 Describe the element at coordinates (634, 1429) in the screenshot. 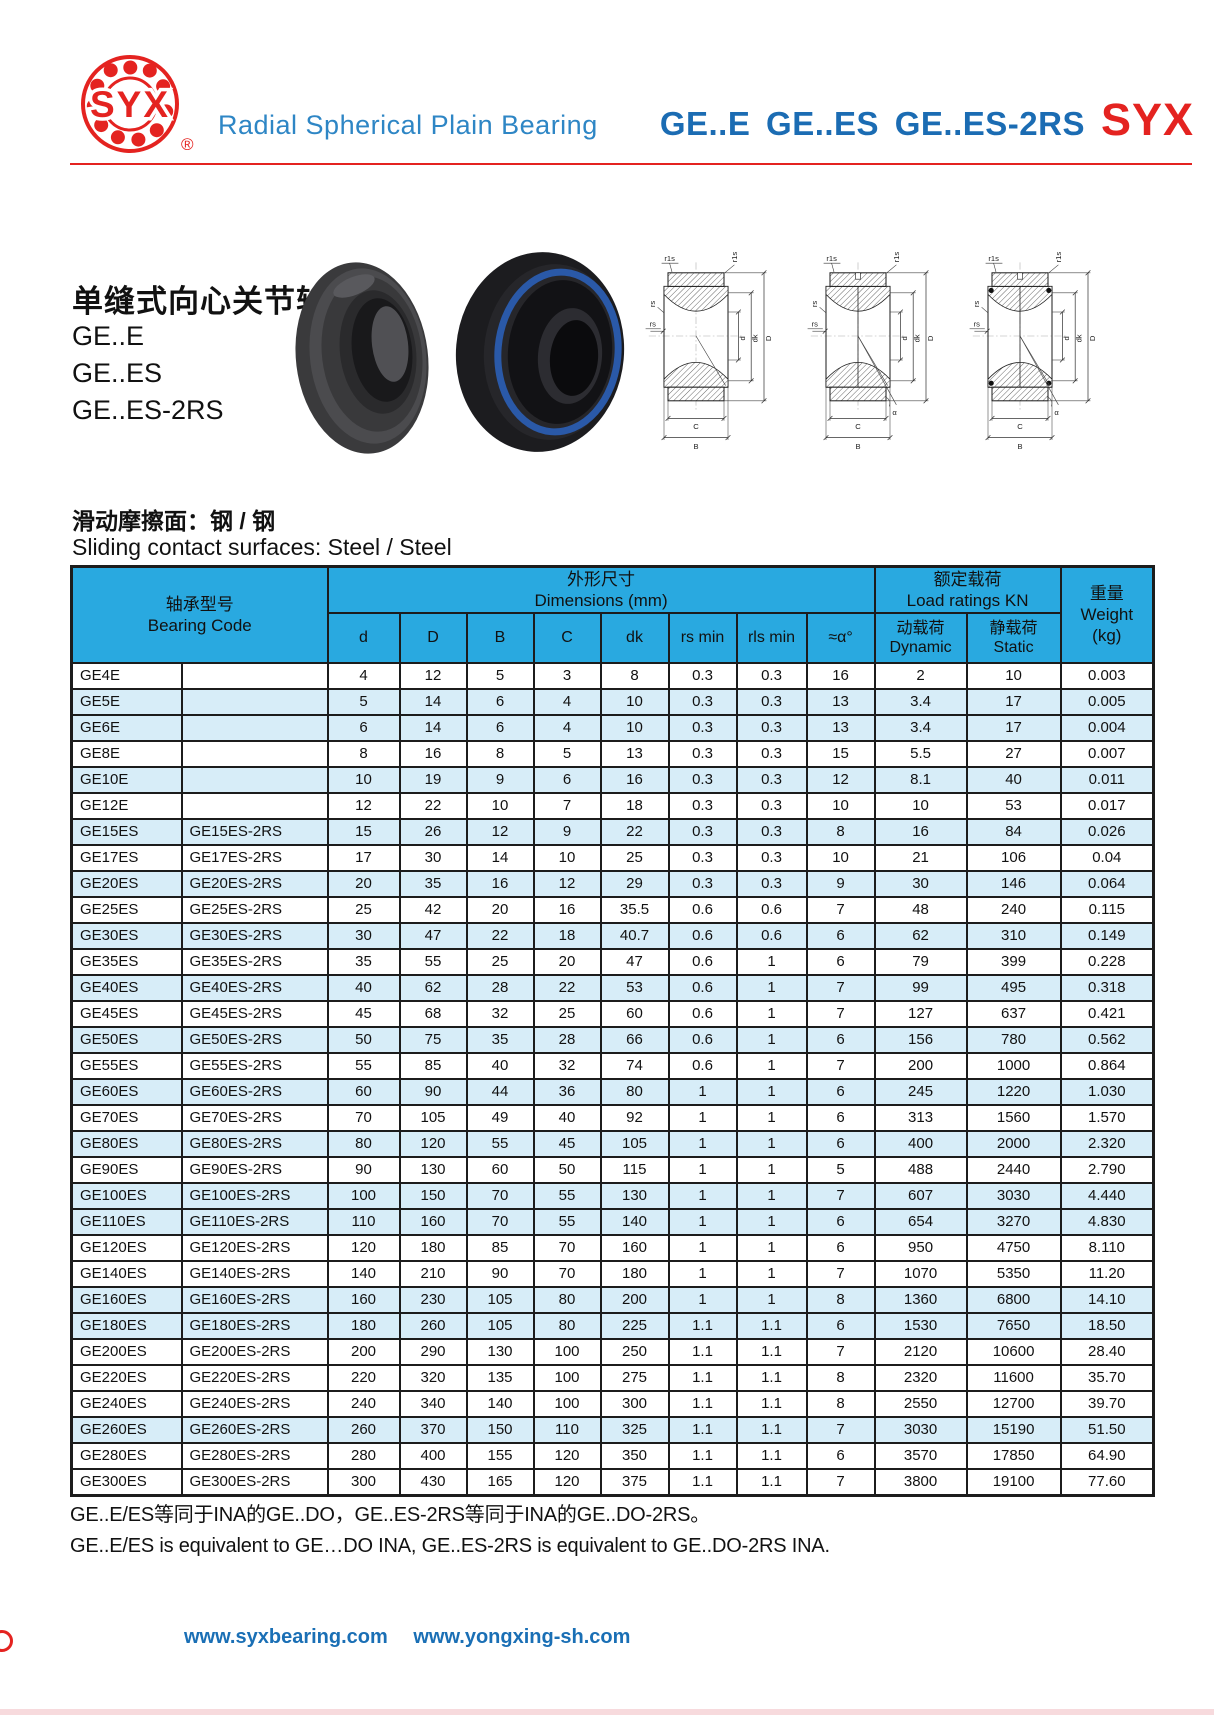

I see `value-cell: 325` at that location.